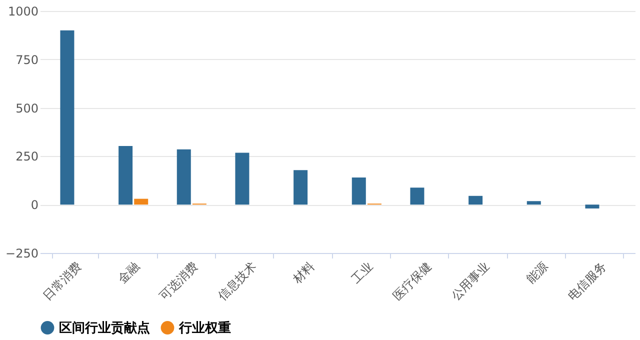  I want to click on y-tick-label: 750, so click(27, 59).